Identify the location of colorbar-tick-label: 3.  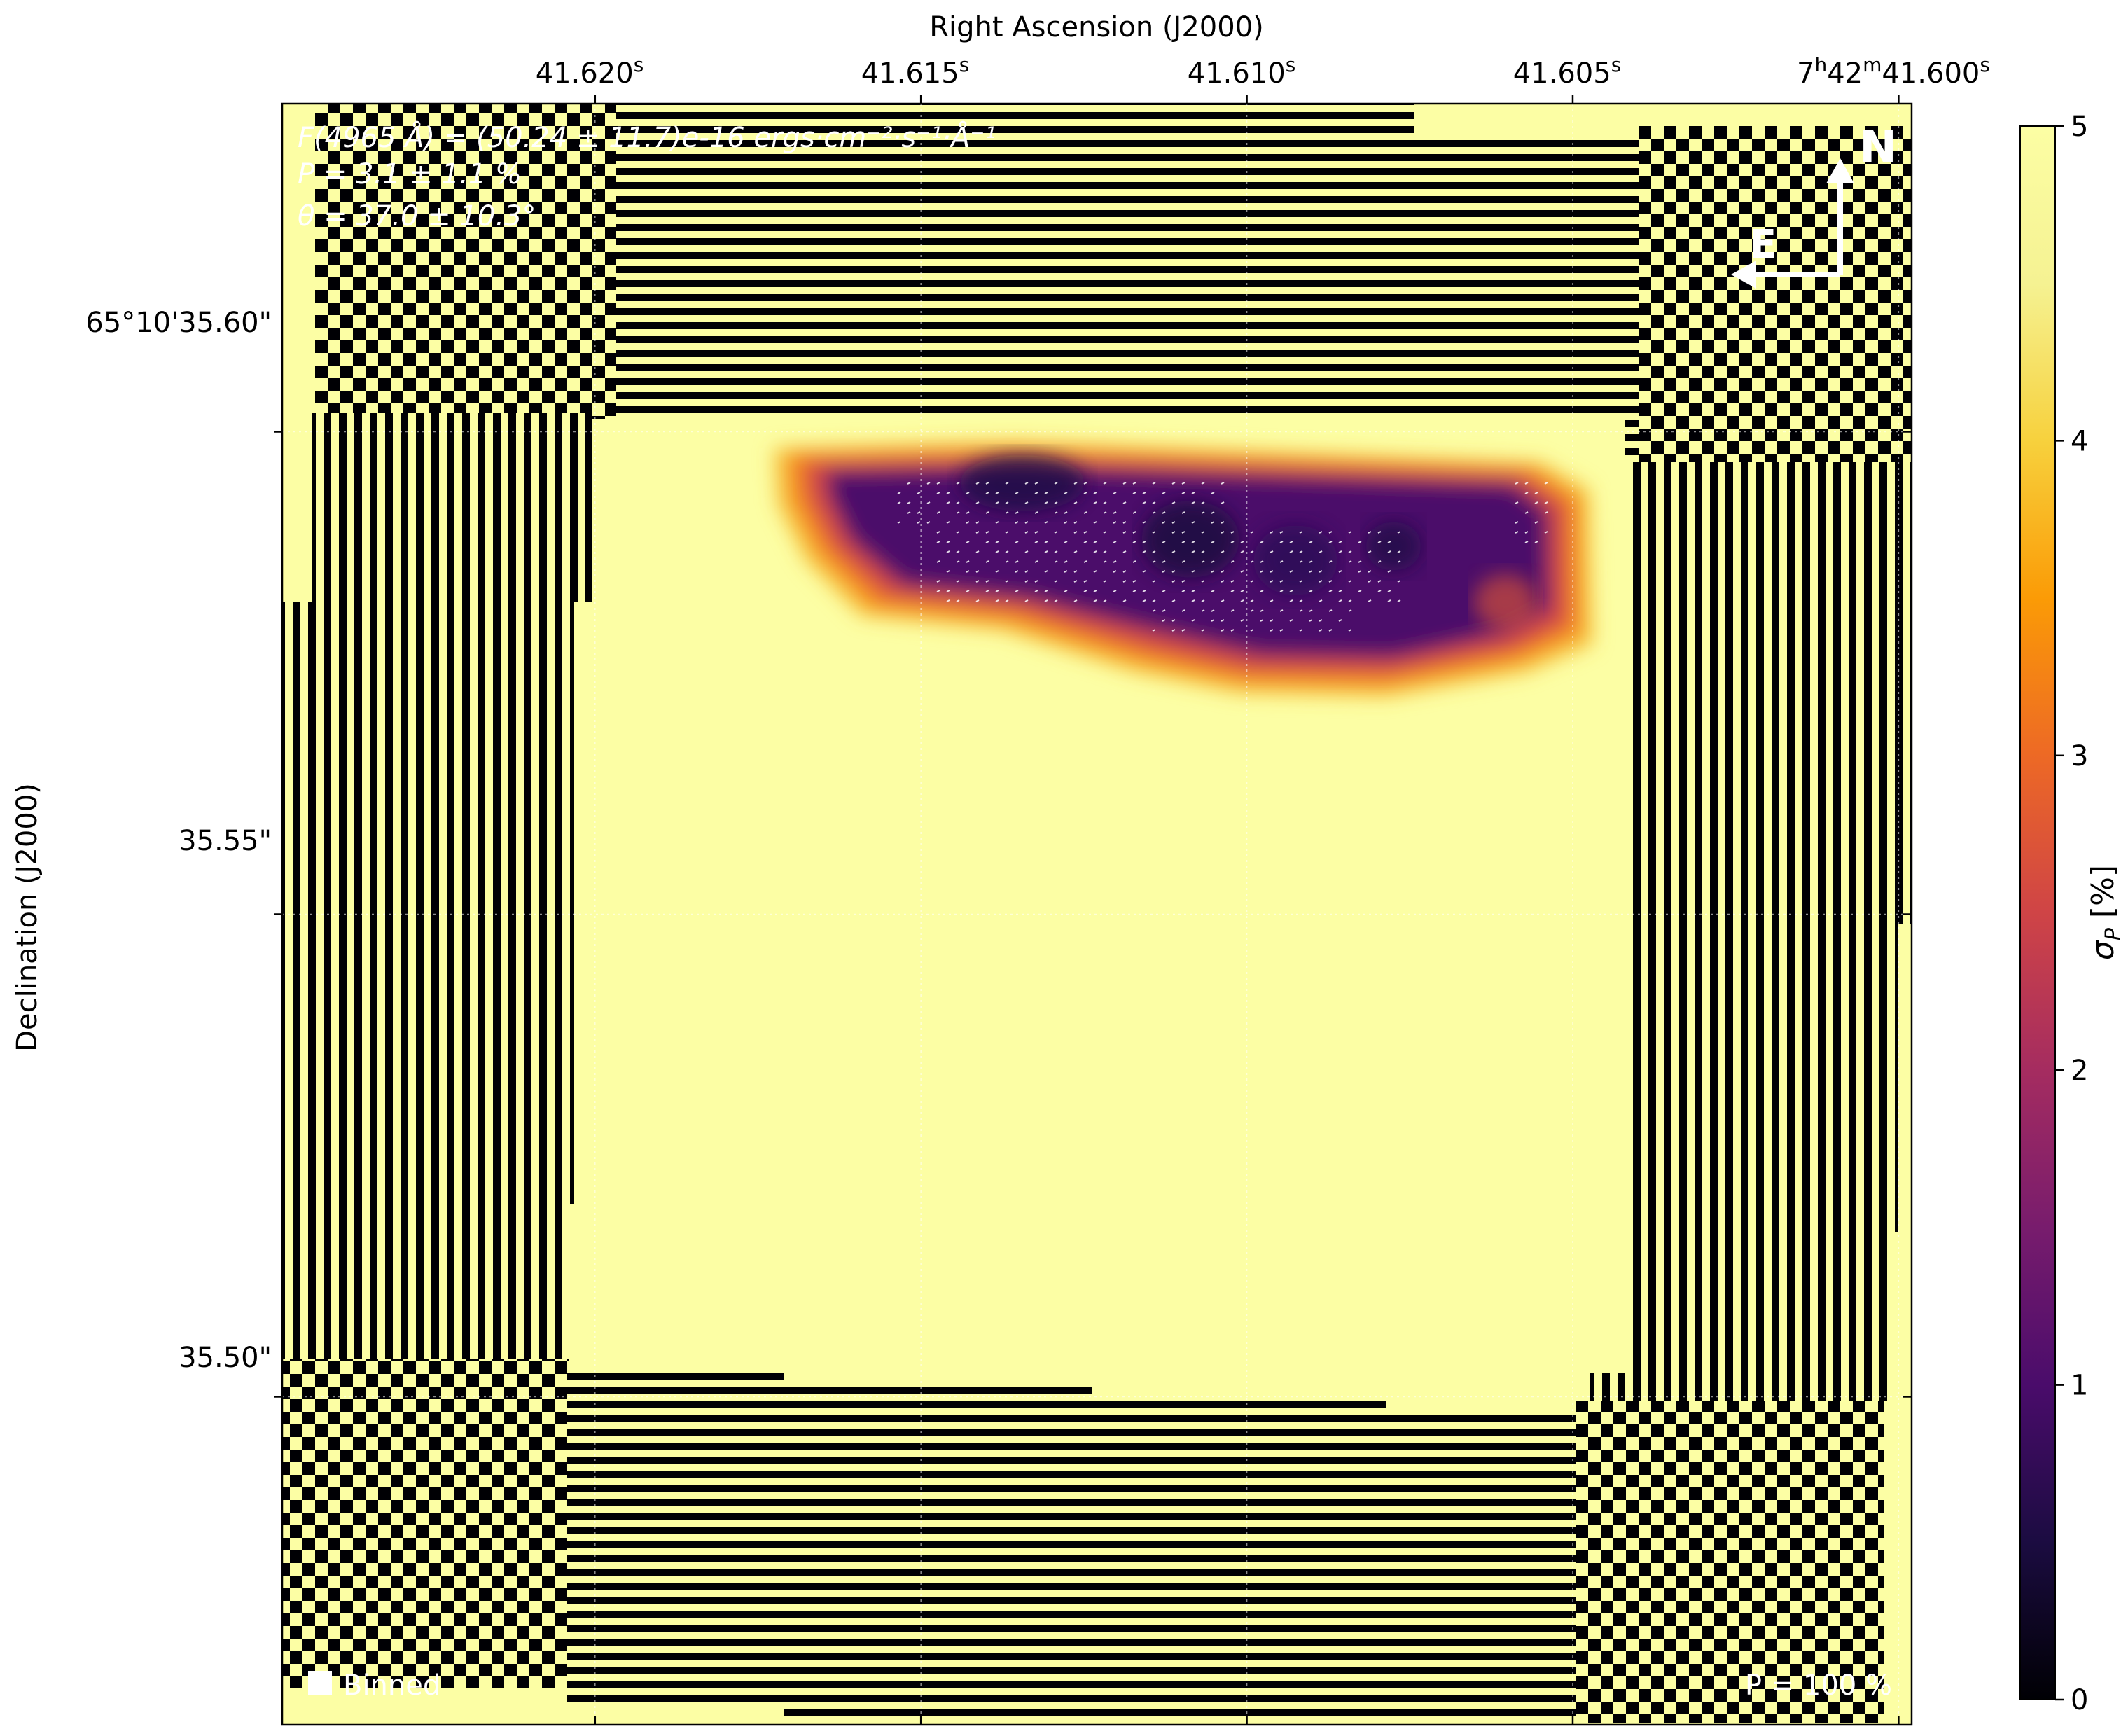
(2079, 756).